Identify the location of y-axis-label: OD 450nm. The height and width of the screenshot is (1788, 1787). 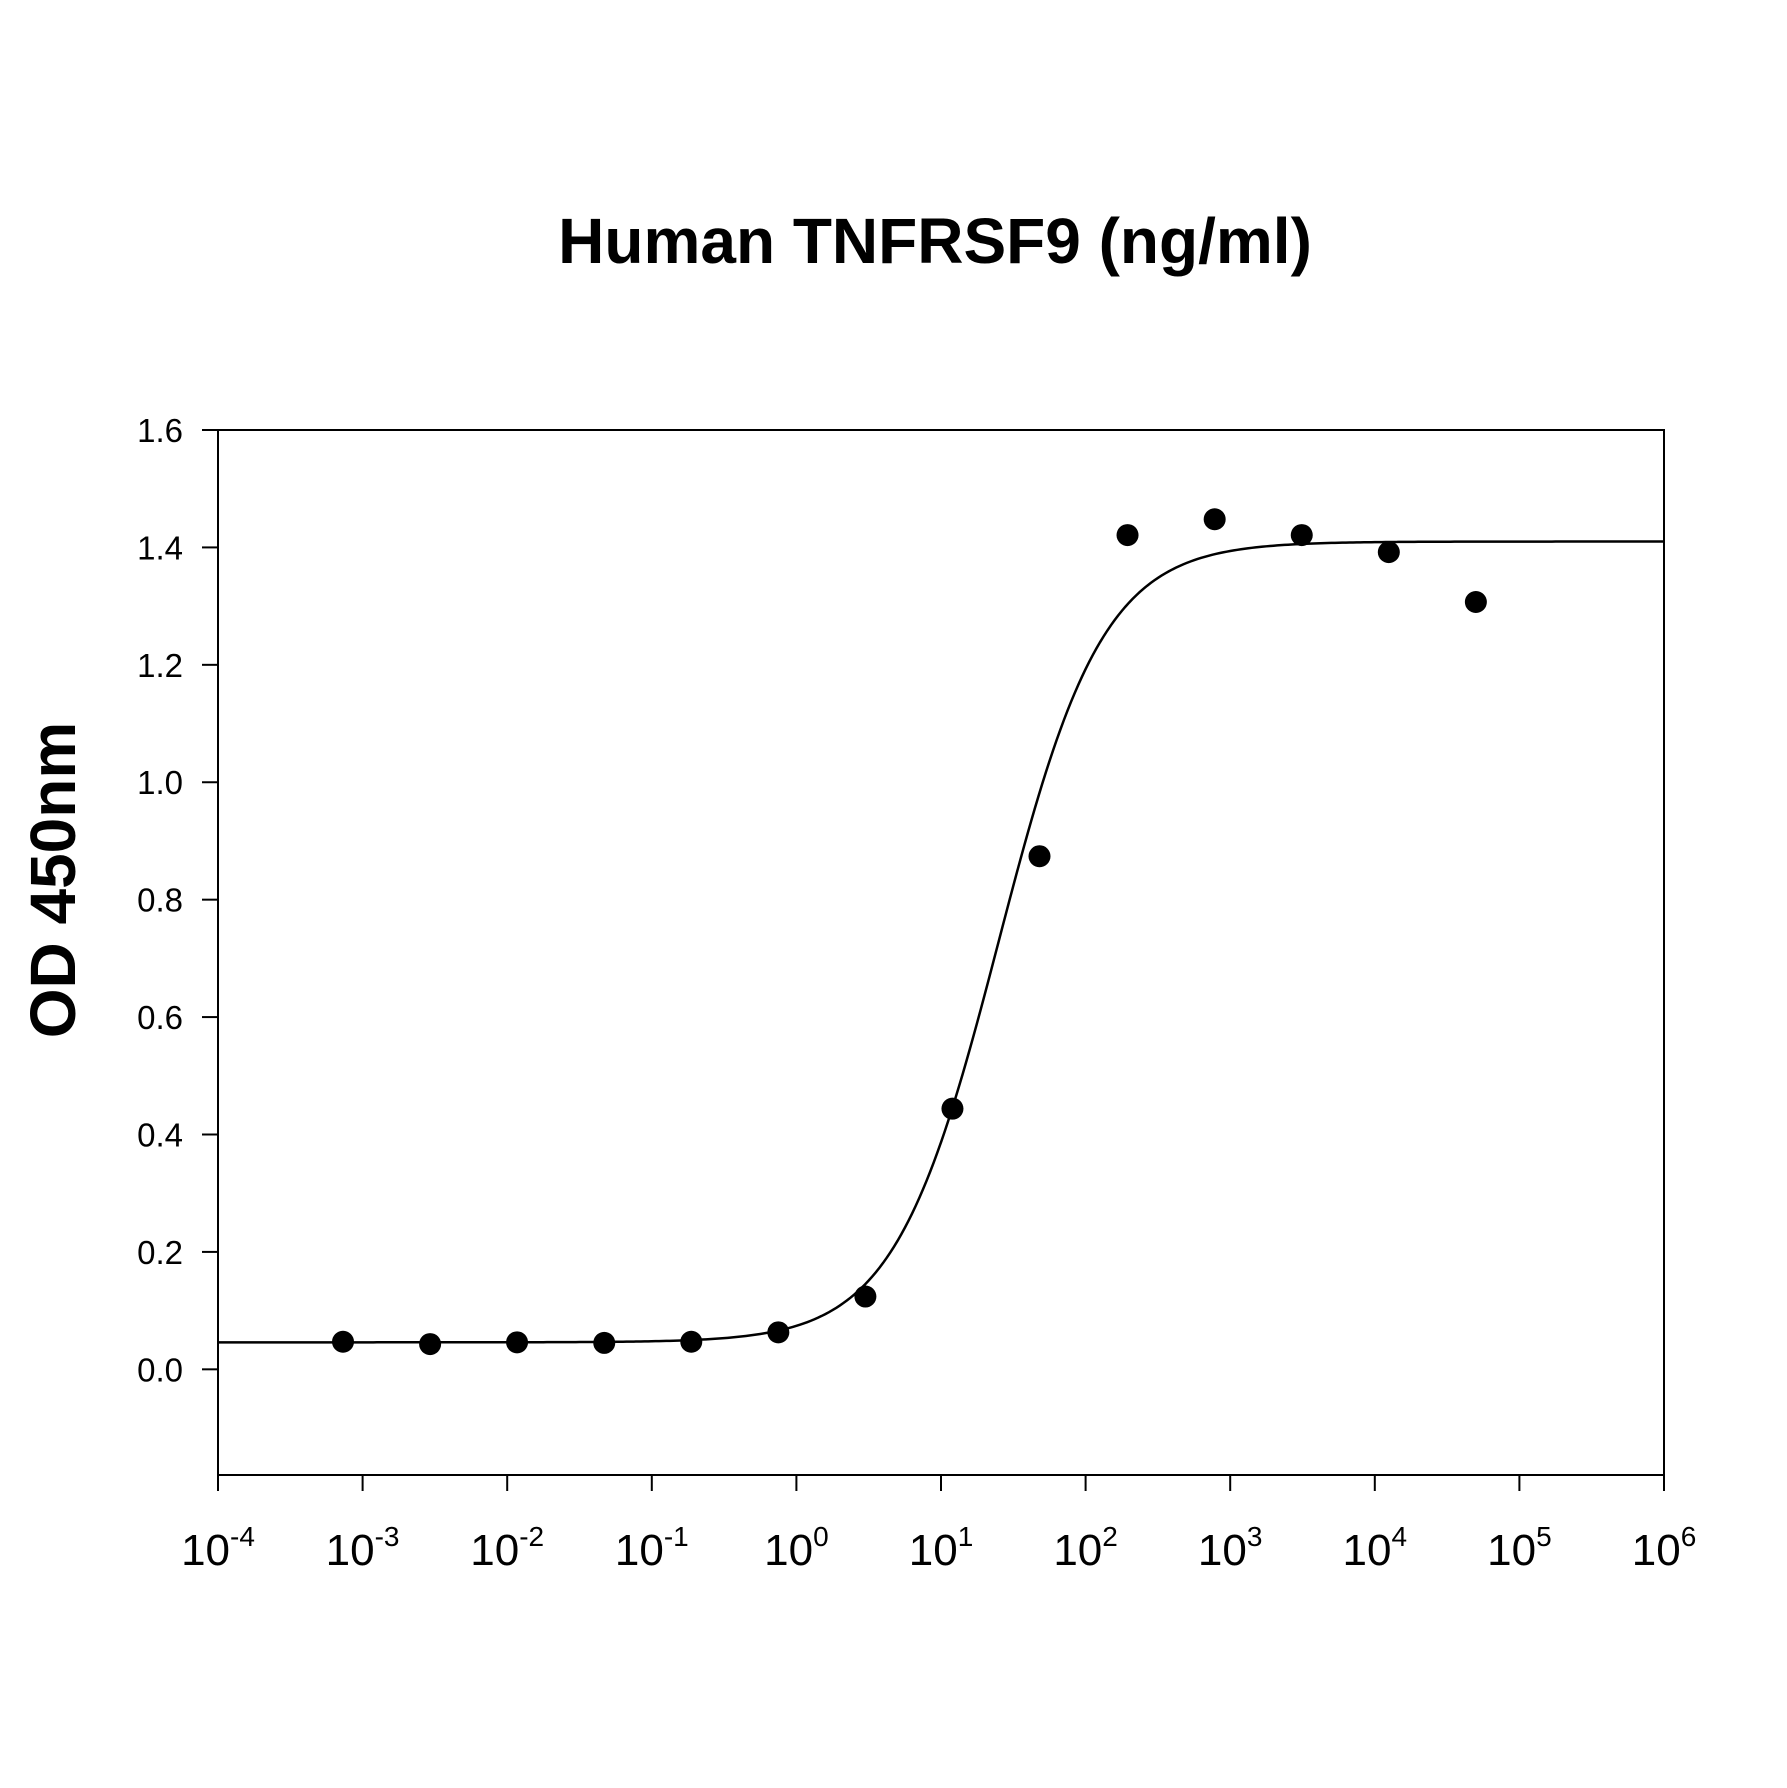
(53, 880).